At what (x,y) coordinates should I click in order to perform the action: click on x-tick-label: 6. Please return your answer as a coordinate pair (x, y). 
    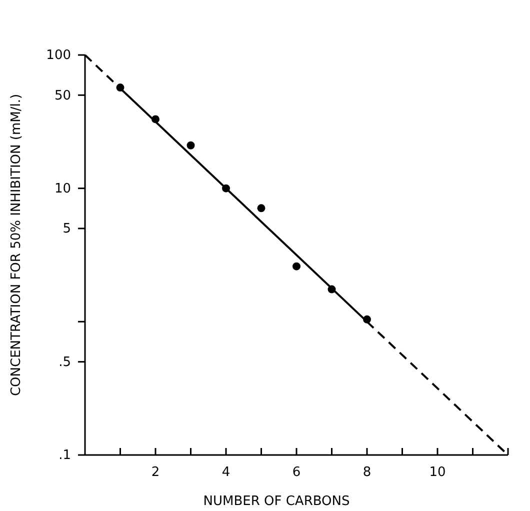
    Looking at the image, I should click on (296, 472).